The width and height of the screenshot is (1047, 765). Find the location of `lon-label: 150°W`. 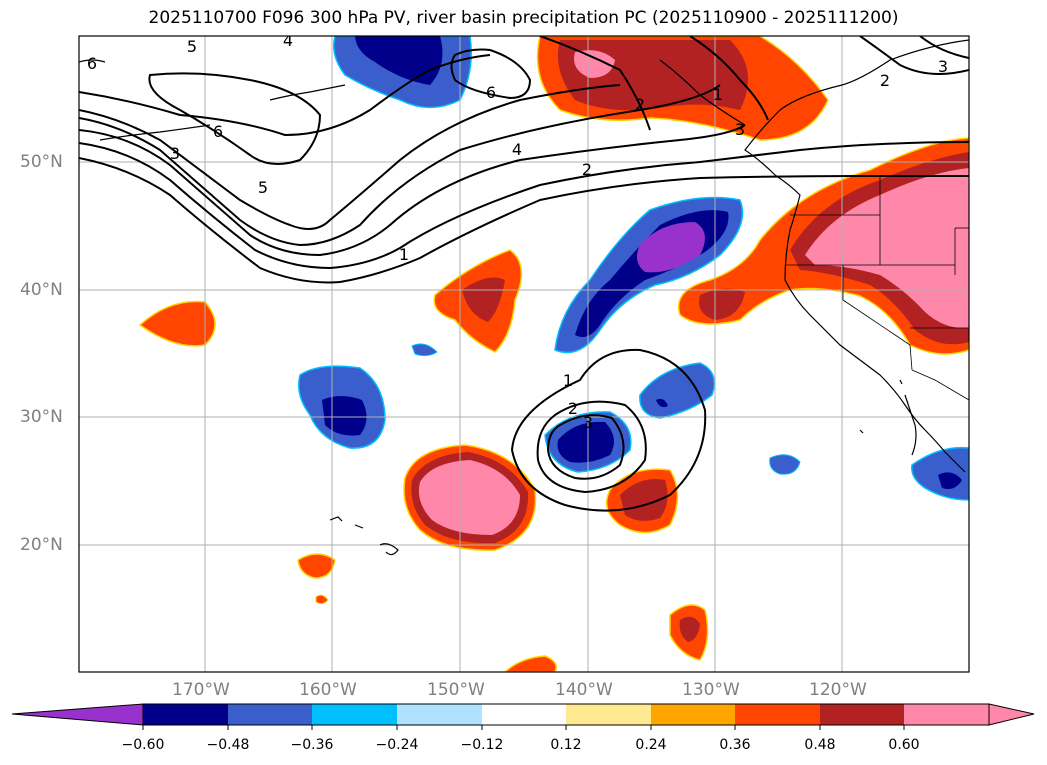

lon-label: 150°W is located at coordinates (456, 690).